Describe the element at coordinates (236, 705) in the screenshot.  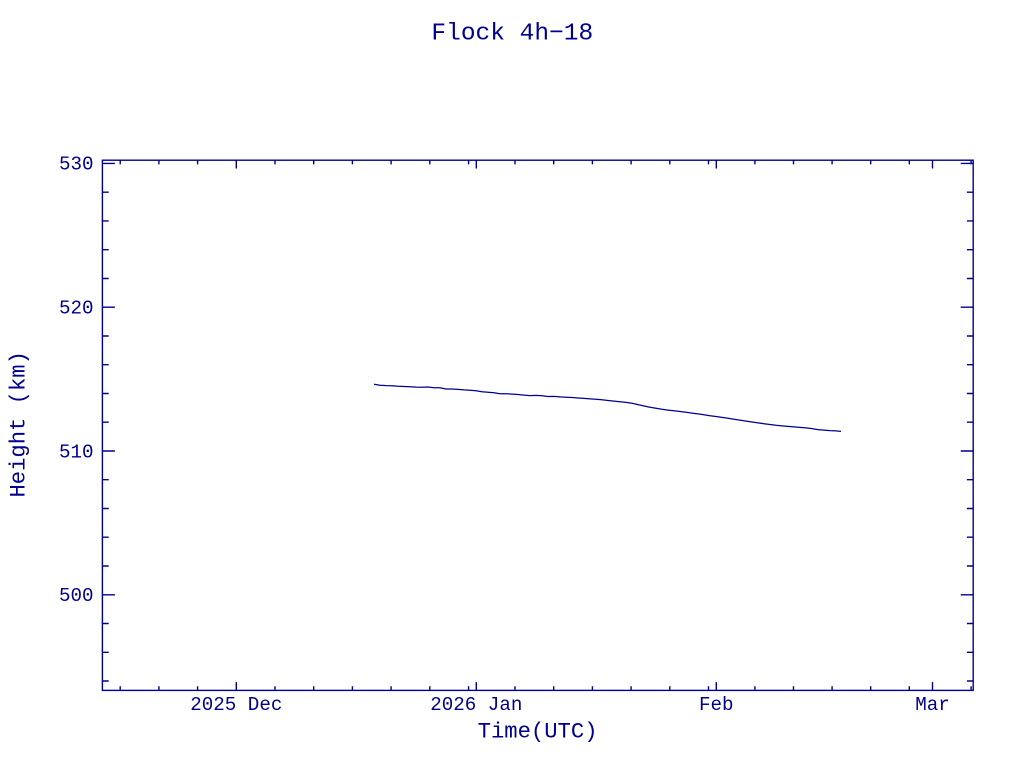
I see `svg-text: 2025 Dec` at that location.